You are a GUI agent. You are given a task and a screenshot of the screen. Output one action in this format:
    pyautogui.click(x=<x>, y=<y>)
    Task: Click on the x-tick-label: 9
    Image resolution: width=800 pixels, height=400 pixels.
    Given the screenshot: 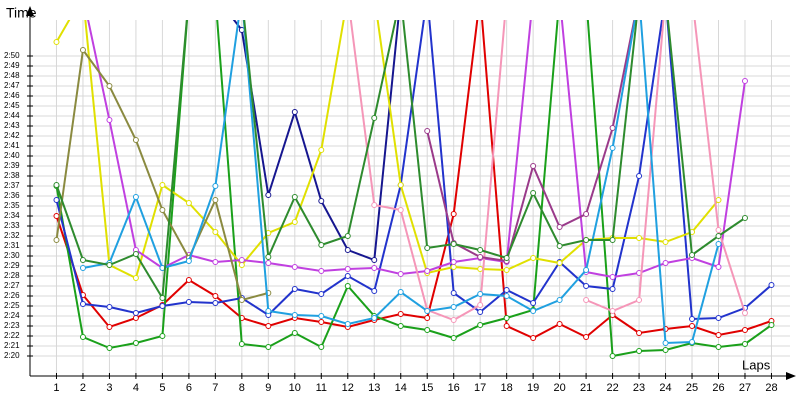 What is the action you would take?
    pyautogui.click(x=268, y=388)
    